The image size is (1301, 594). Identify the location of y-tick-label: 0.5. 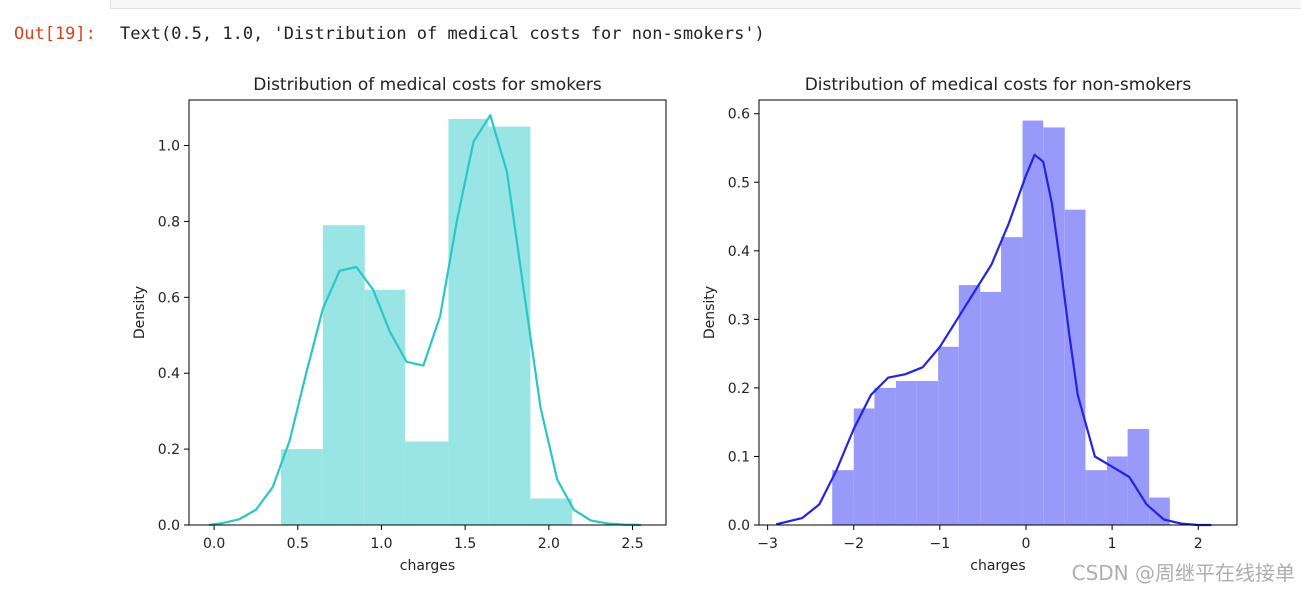
(739, 183).